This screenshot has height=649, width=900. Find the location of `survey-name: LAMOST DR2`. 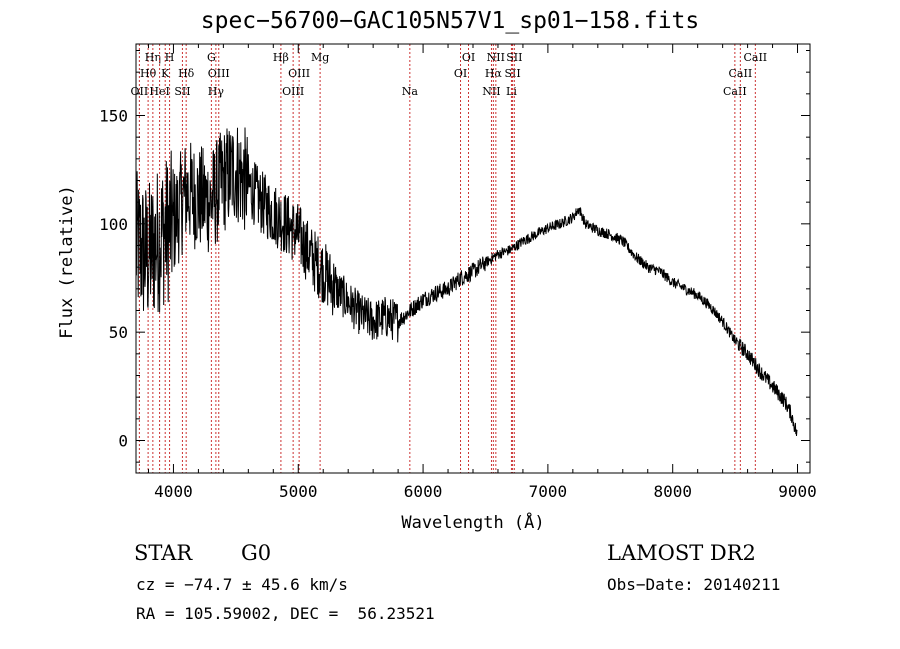

survey-name: LAMOST DR2 is located at coordinates (681, 553).